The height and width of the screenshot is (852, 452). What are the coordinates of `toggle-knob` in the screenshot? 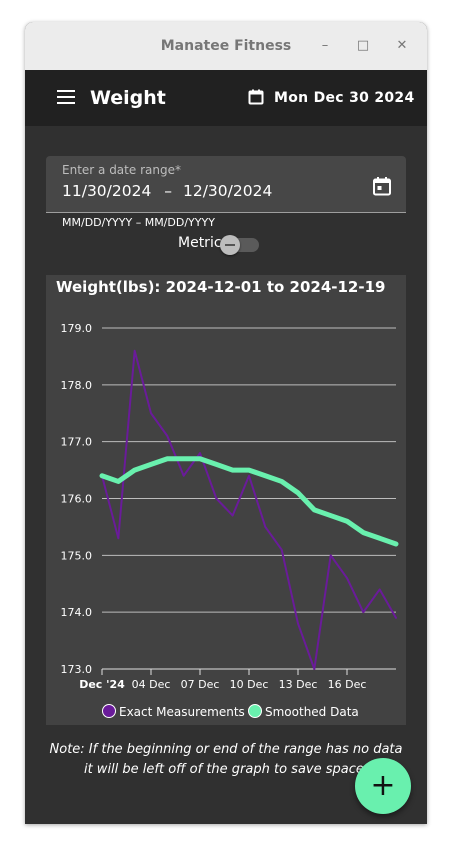 It's located at (230, 245).